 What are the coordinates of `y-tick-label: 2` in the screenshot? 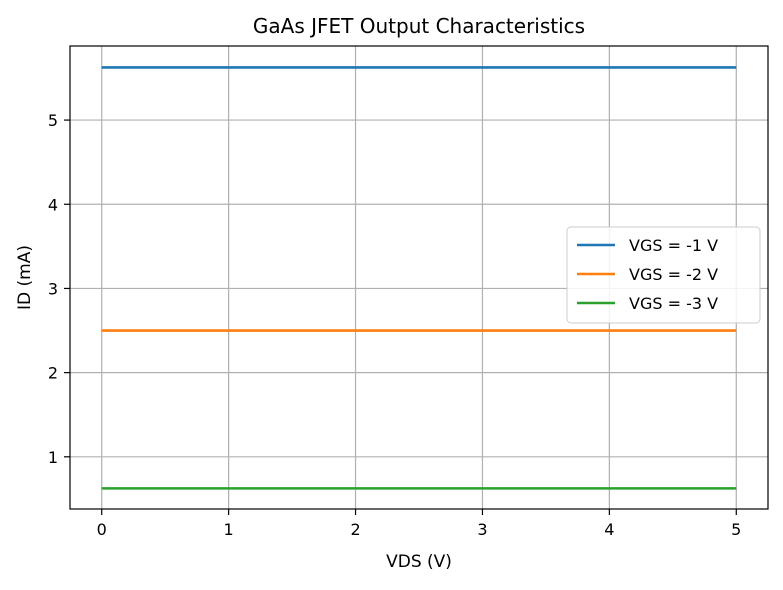 It's located at (53, 373).